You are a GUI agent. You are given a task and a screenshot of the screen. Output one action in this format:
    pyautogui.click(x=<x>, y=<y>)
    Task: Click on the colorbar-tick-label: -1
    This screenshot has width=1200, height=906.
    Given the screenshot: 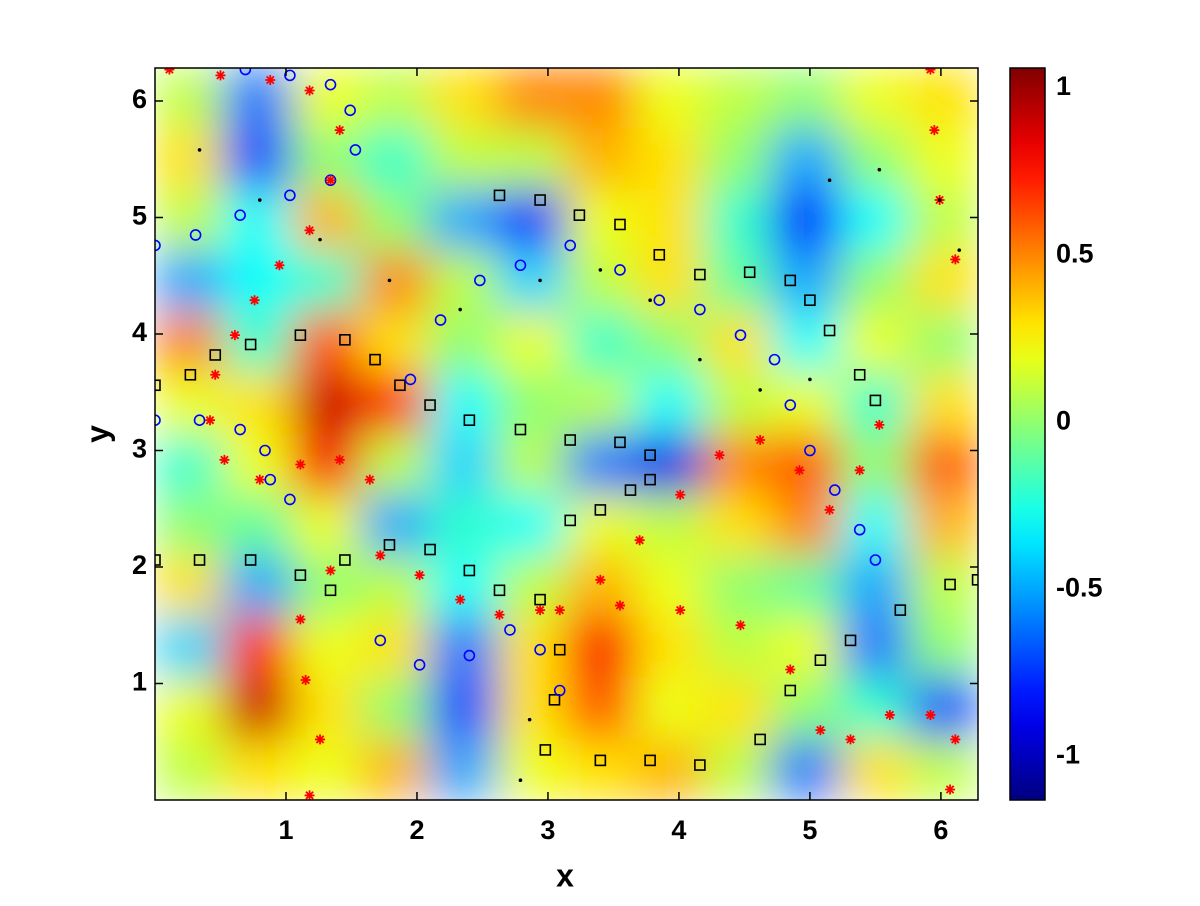 What is the action you would take?
    pyautogui.click(x=1068, y=755)
    